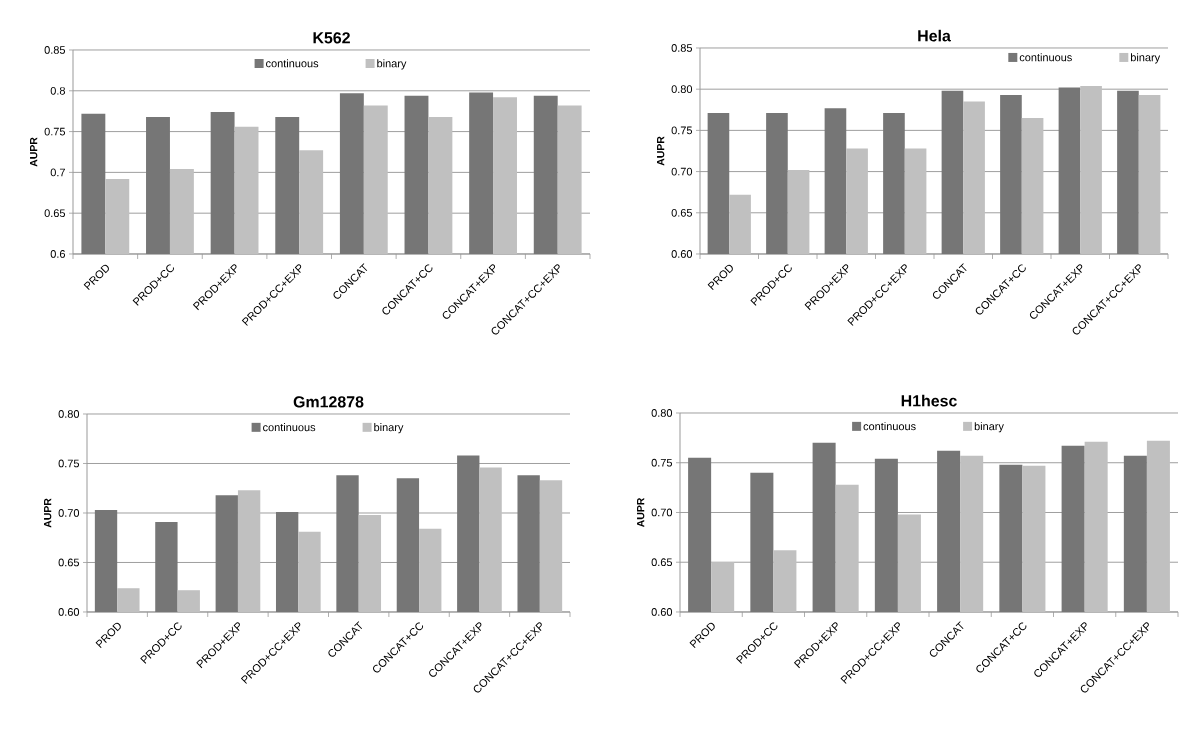 The width and height of the screenshot is (1182, 740). I want to click on chart-title: Gm12878, so click(328, 402).